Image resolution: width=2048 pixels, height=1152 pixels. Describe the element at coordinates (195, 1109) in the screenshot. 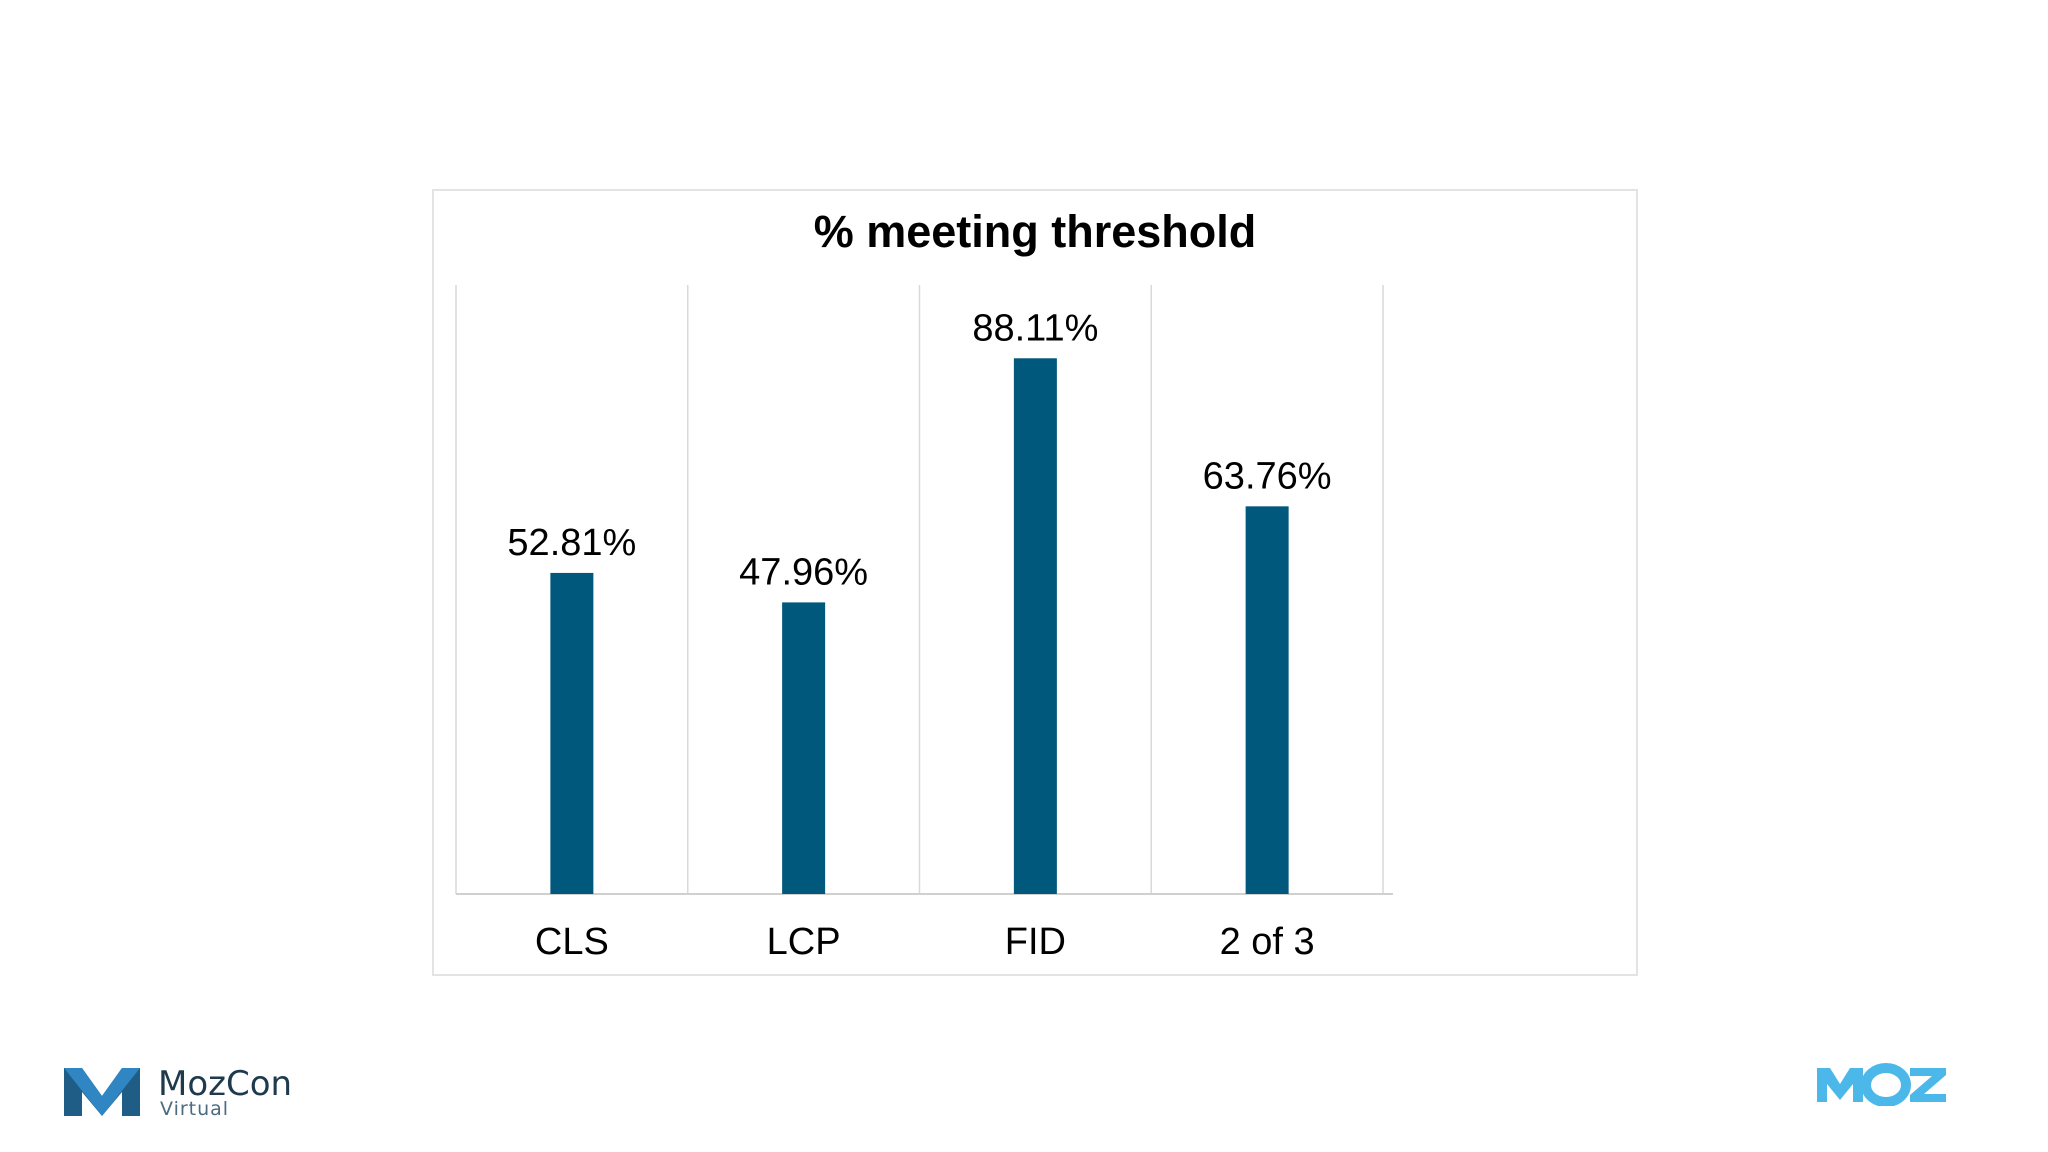

I see `mozcon-logo-subtitle: Virtual` at that location.